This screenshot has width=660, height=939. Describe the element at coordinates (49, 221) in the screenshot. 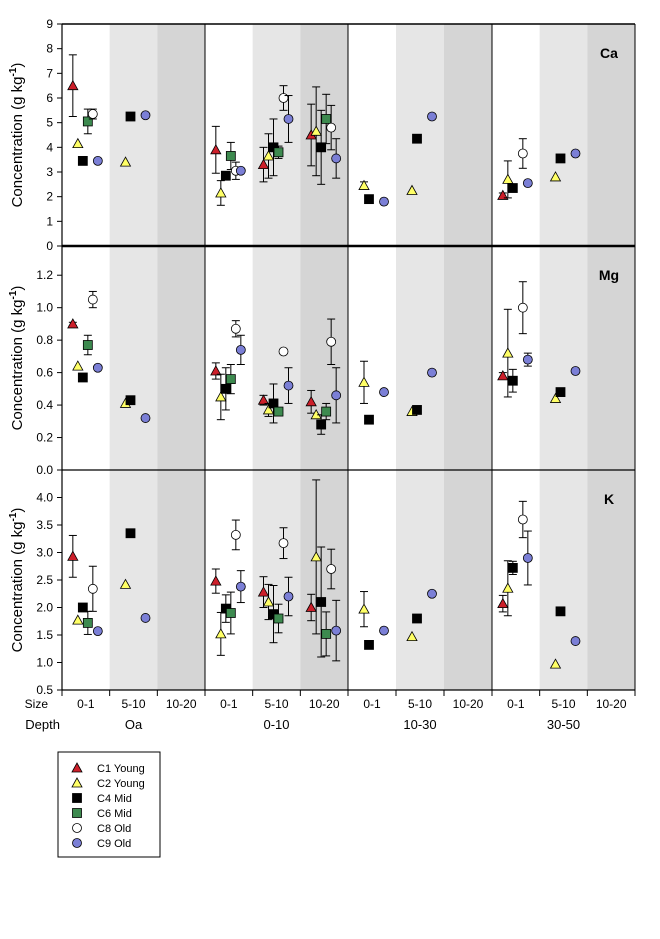

I see `y-tick-label: 1` at that location.